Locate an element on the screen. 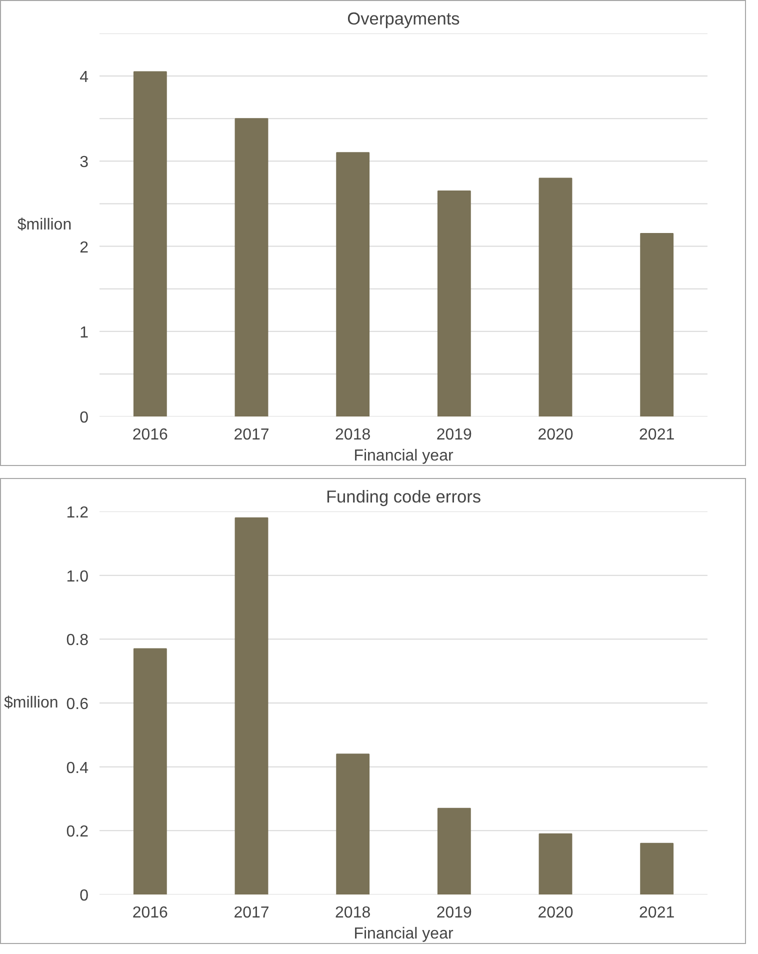 Image resolution: width=758 pixels, height=954 pixels. y-tick-label: 0.2 is located at coordinates (77, 832).